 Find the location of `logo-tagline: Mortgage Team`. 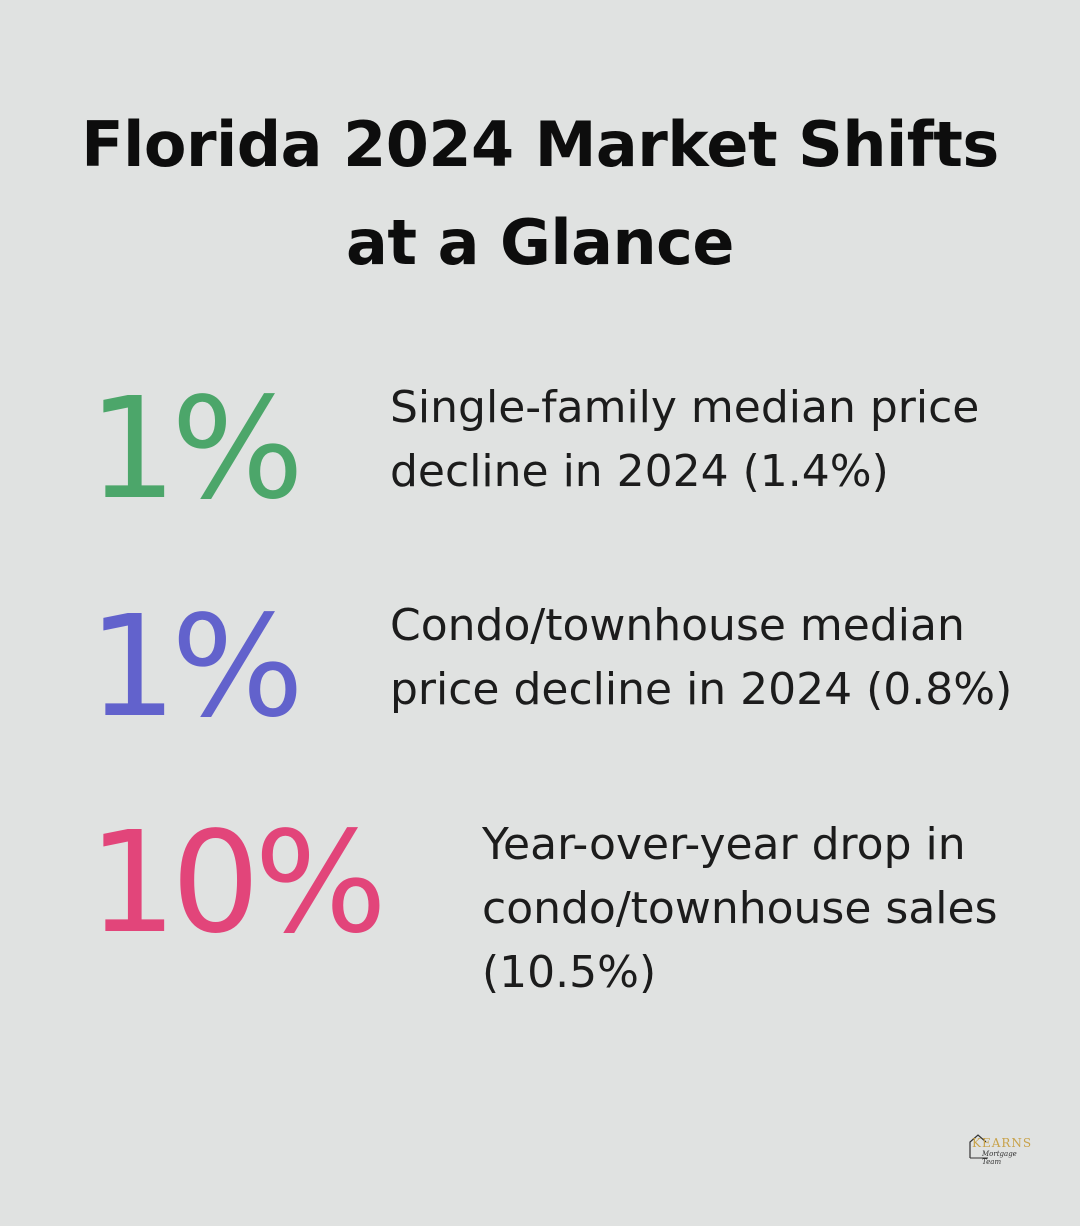

logo-tagline: Mortgage Team is located at coordinates (999, 1158).